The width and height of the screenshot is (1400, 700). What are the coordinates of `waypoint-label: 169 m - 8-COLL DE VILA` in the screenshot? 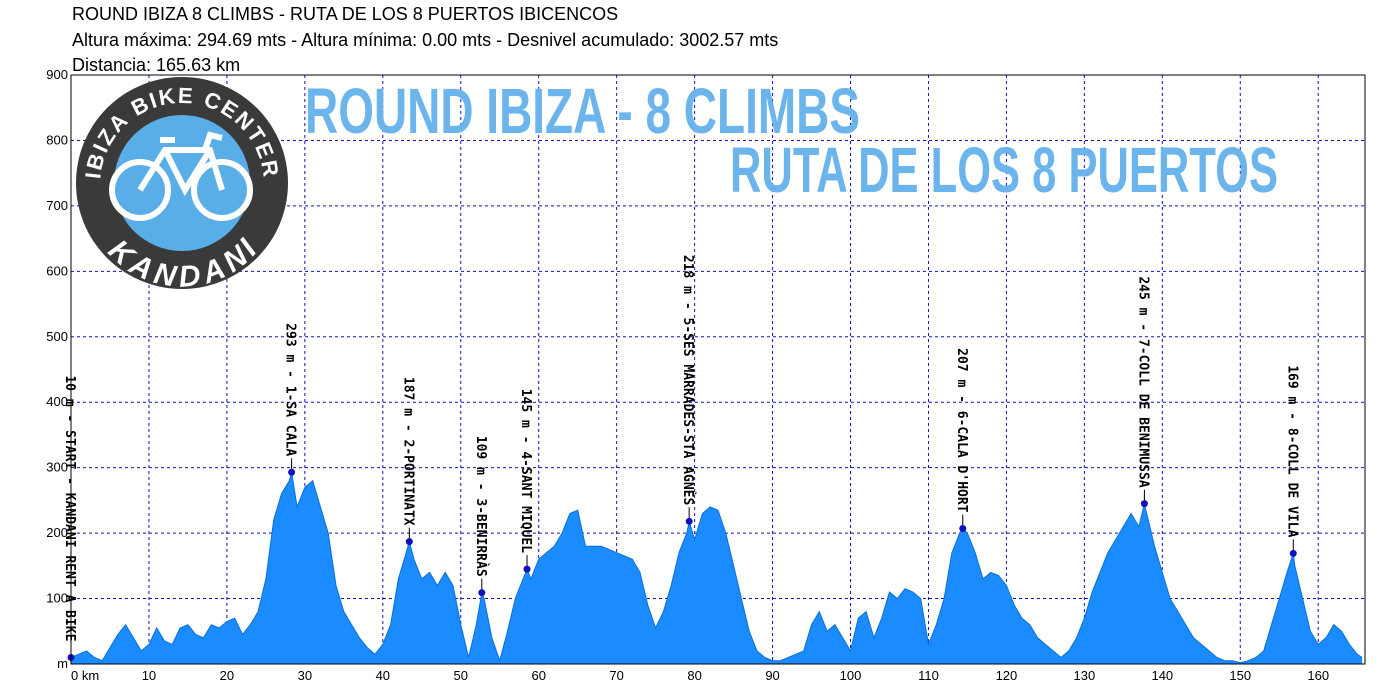 It's located at (1291, 451).